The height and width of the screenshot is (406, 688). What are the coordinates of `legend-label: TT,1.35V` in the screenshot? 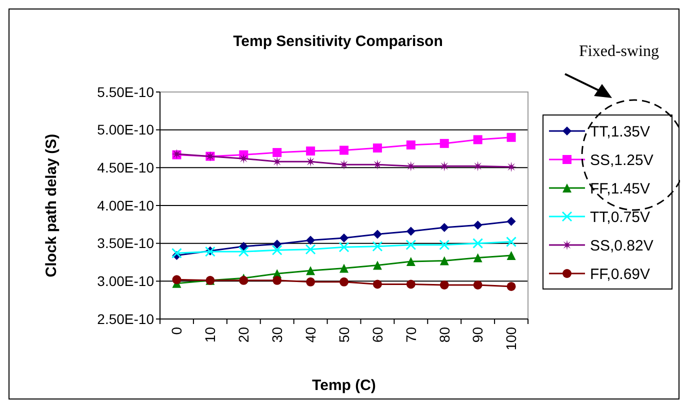 It's located at (620, 131).